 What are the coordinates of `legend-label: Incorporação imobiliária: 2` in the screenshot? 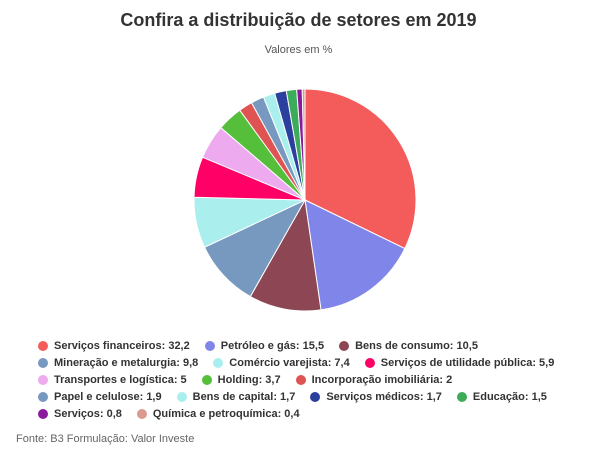 It's located at (382, 379).